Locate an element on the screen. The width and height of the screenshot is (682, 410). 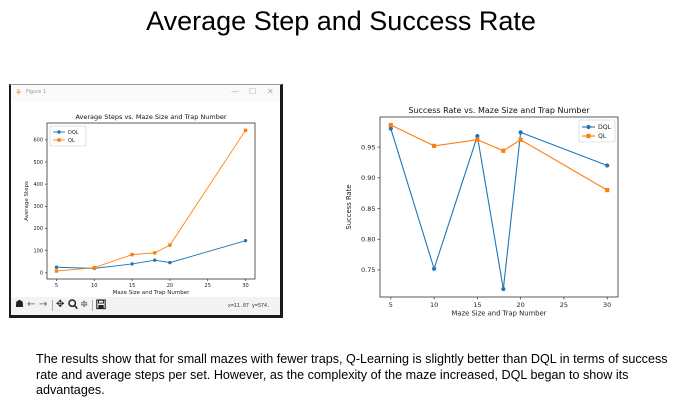
pan-icon: ✥ is located at coordinates (60, 304).